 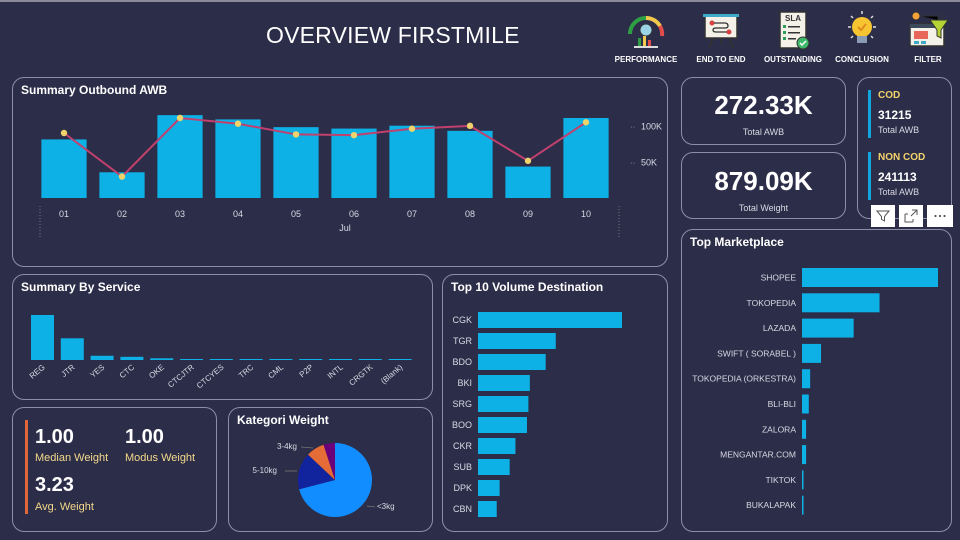 What do you see at coordinates (462, 509) in the screenshot?
I see `y-tick-label: CBN` at bounding box center [462, 509].